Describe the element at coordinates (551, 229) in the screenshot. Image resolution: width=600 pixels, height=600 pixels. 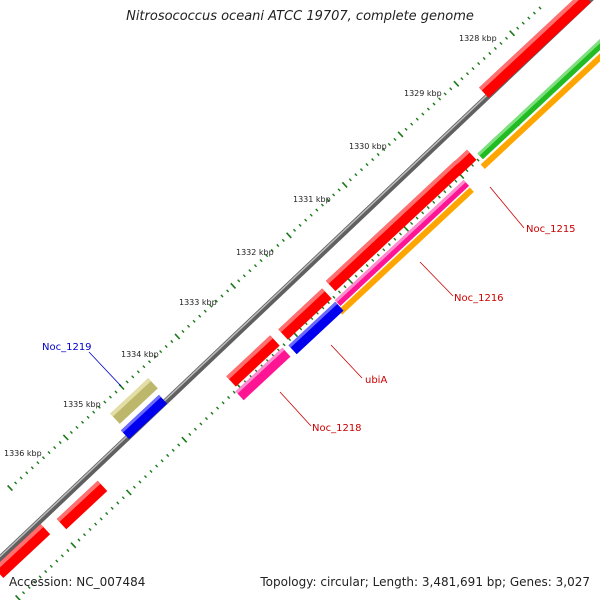
I see `gene-label-noc-1215: Noc_1215` at that location.